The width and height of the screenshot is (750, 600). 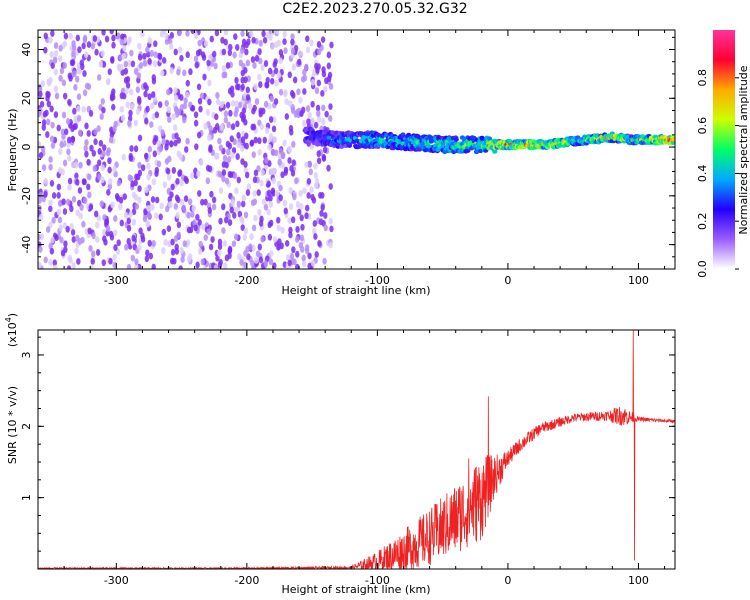 I want to click on colorbar-tick-label: 0.4, so click(x=702, y=174).